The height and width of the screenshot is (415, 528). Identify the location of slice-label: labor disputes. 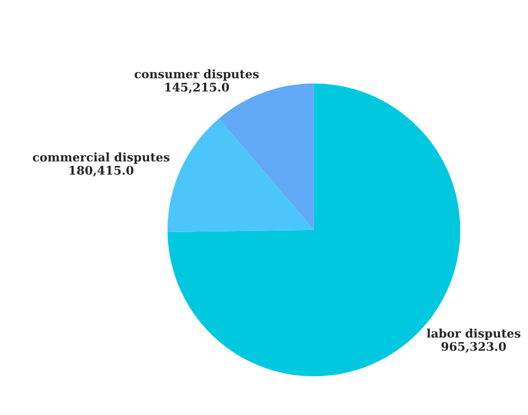
(473, 334).